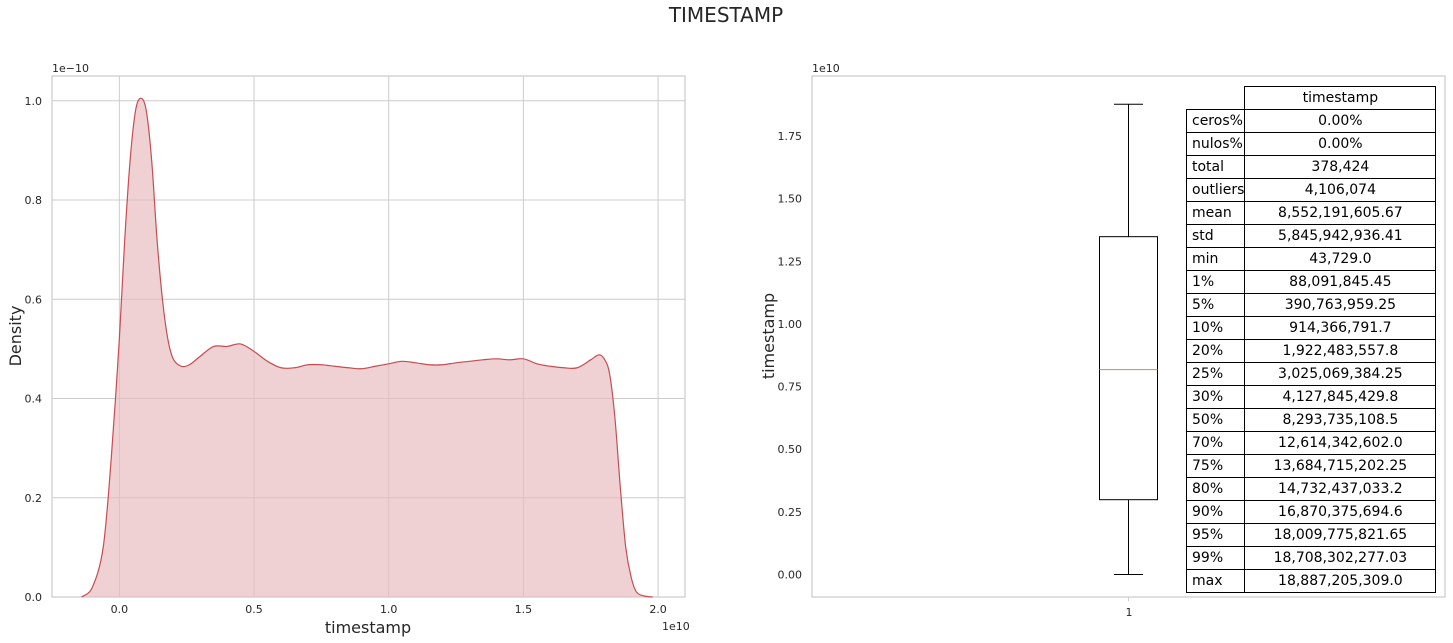 The image size is (1453, 643). What do you see at coordinates (1215, 121) in the screenshot?
I see `stats-row-label: ceros%` at bounding box center [1215, 121].